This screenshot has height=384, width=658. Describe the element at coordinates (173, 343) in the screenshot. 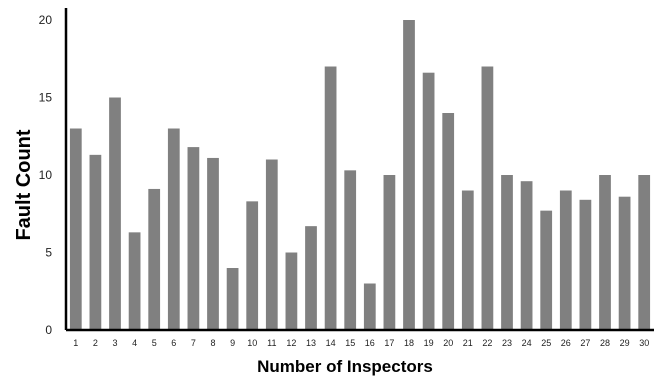

I see `x-tick-label: 6` at that location.